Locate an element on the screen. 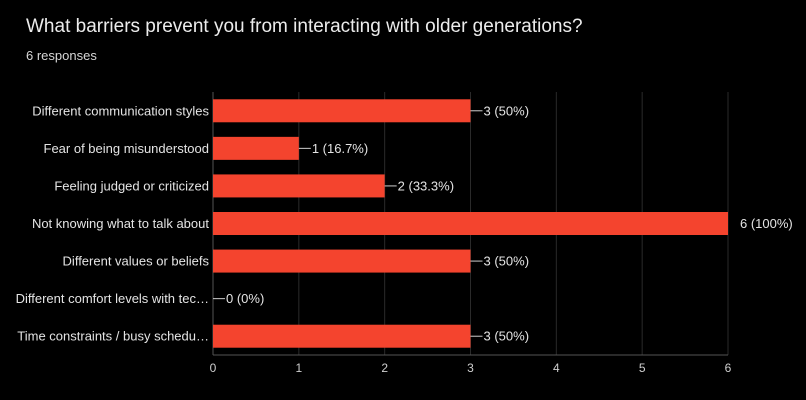 This screenshot has width=806, height=400. x-tick-label: 3 is located at coordinates (470, 368).